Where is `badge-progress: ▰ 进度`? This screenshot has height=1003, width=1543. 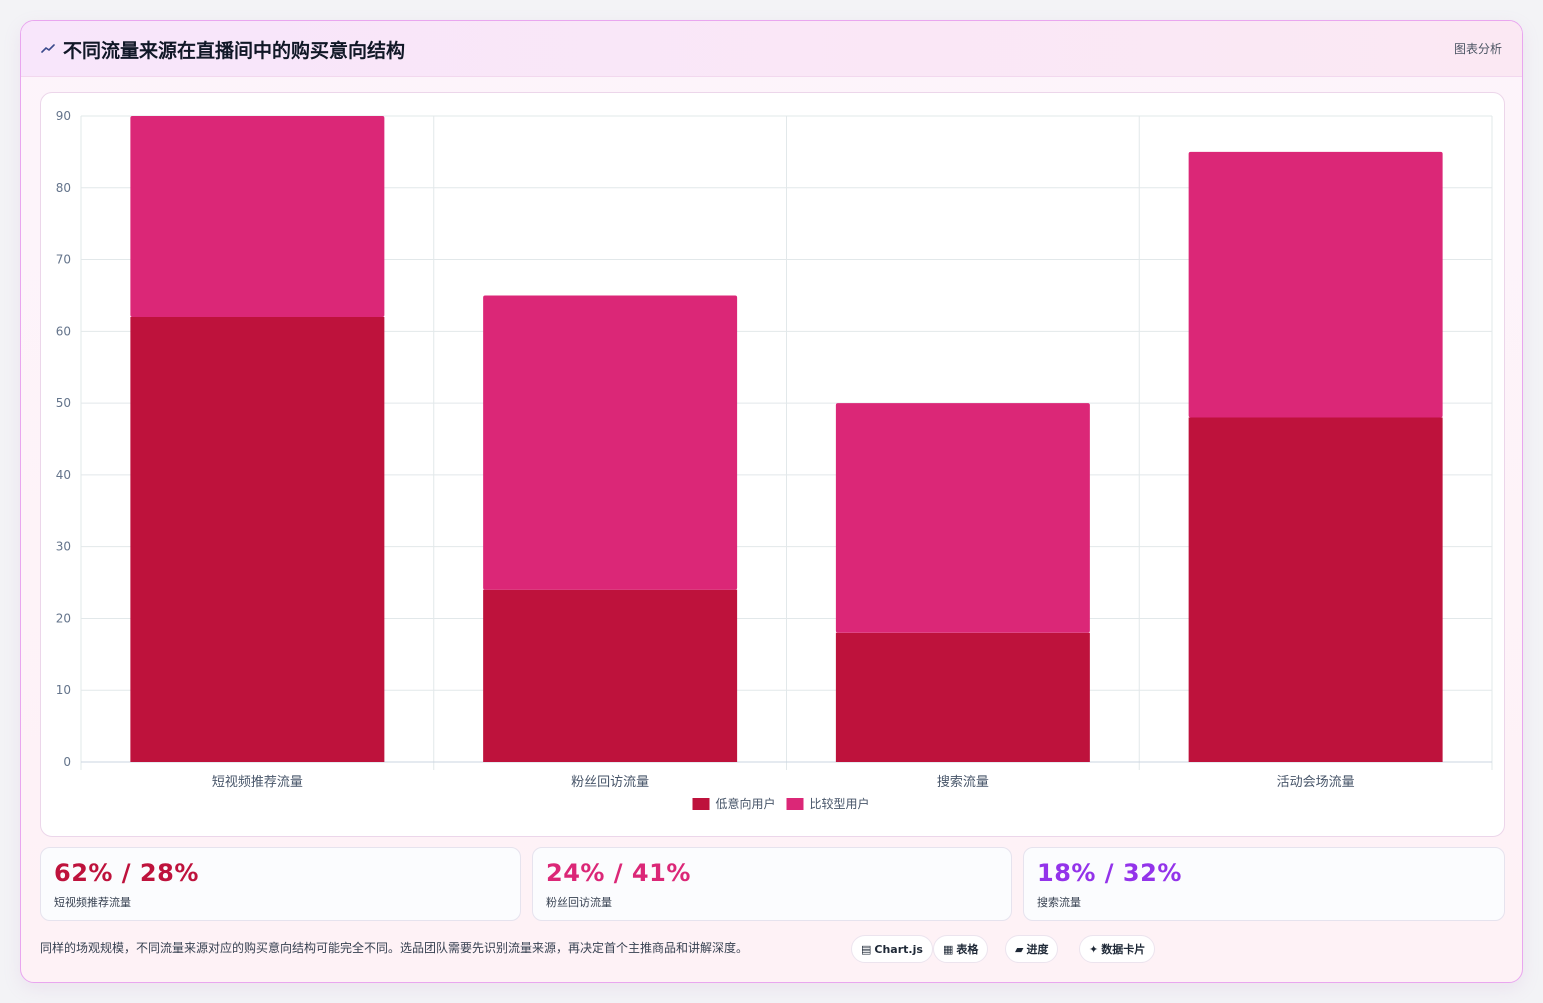 badge-progress: ▰ 进度 is located at coordinates (1032, 949).